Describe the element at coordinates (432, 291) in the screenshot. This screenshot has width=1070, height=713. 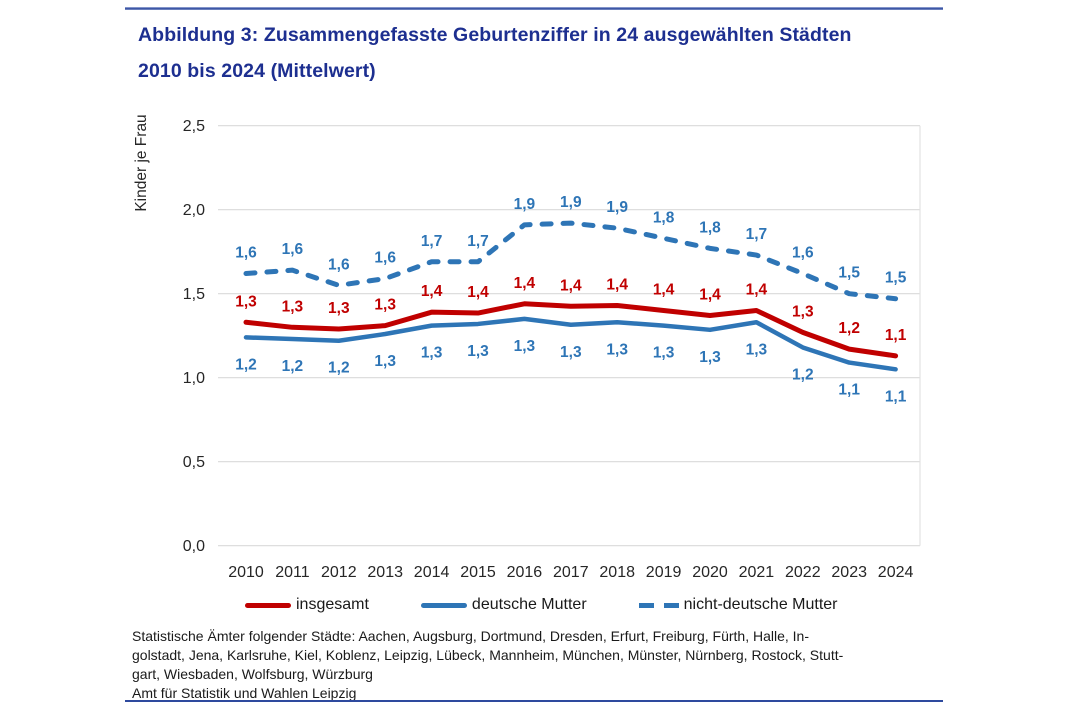
I see `data-label-insgesamt-2014: 1,4` at that location.